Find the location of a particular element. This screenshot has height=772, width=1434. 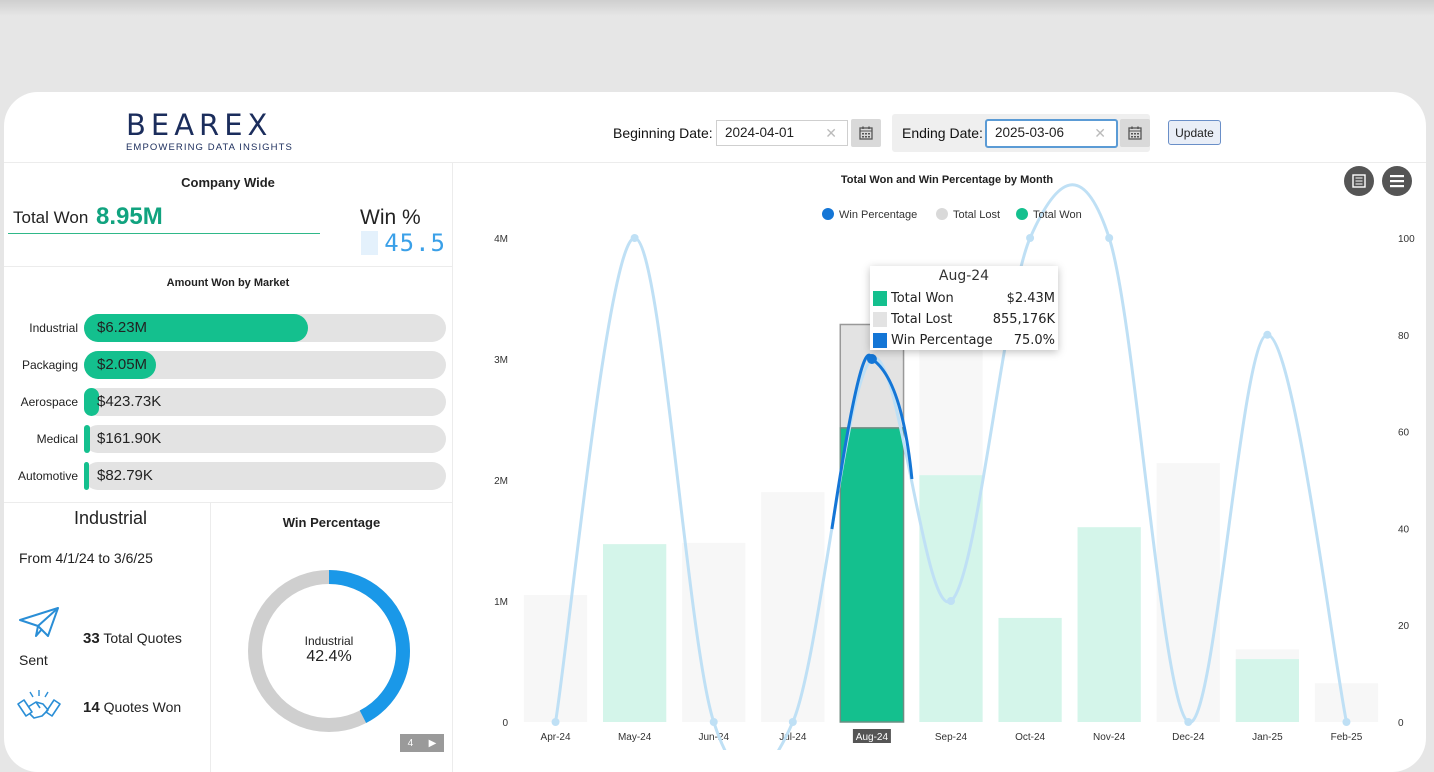

y-left-tick-label: 0 is located at coordinates (505, 723).